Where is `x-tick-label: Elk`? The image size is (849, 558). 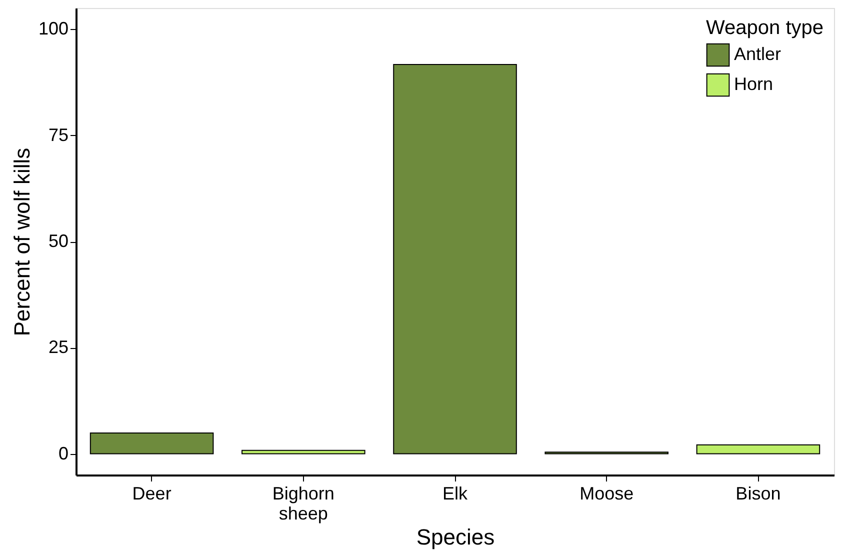
x-tick-label: Elk is located at coordinates (455, 494).